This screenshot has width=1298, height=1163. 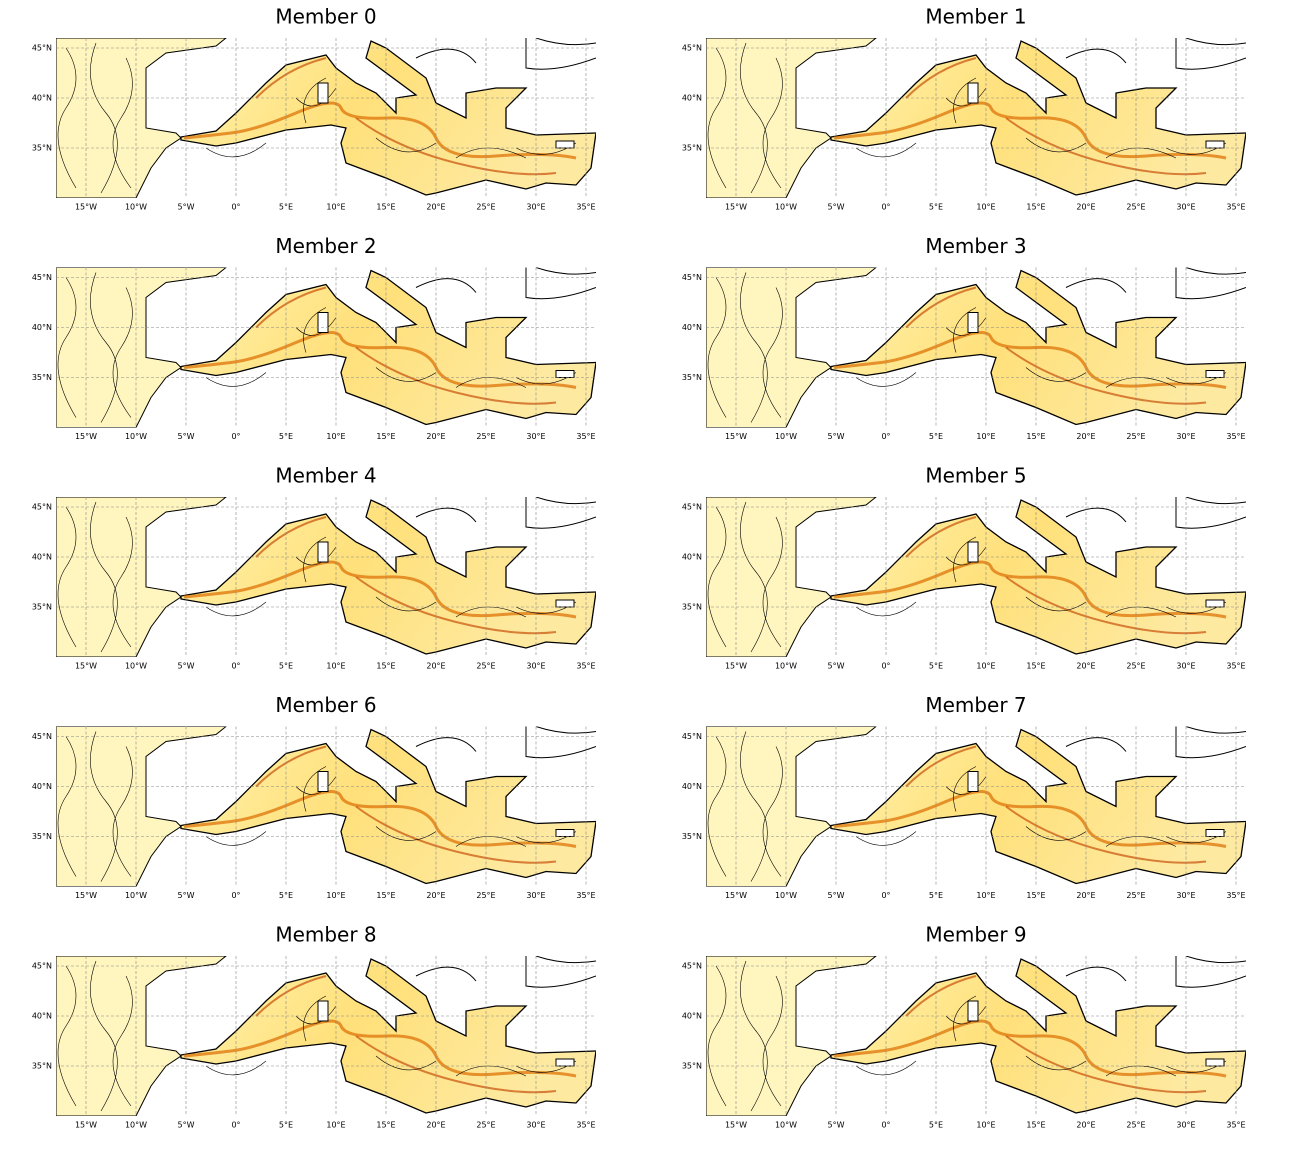 What do you see at coordinates (325, 935) in the screenshot?
I see `panel-title: Member 8` at bounding box center [325, 935].